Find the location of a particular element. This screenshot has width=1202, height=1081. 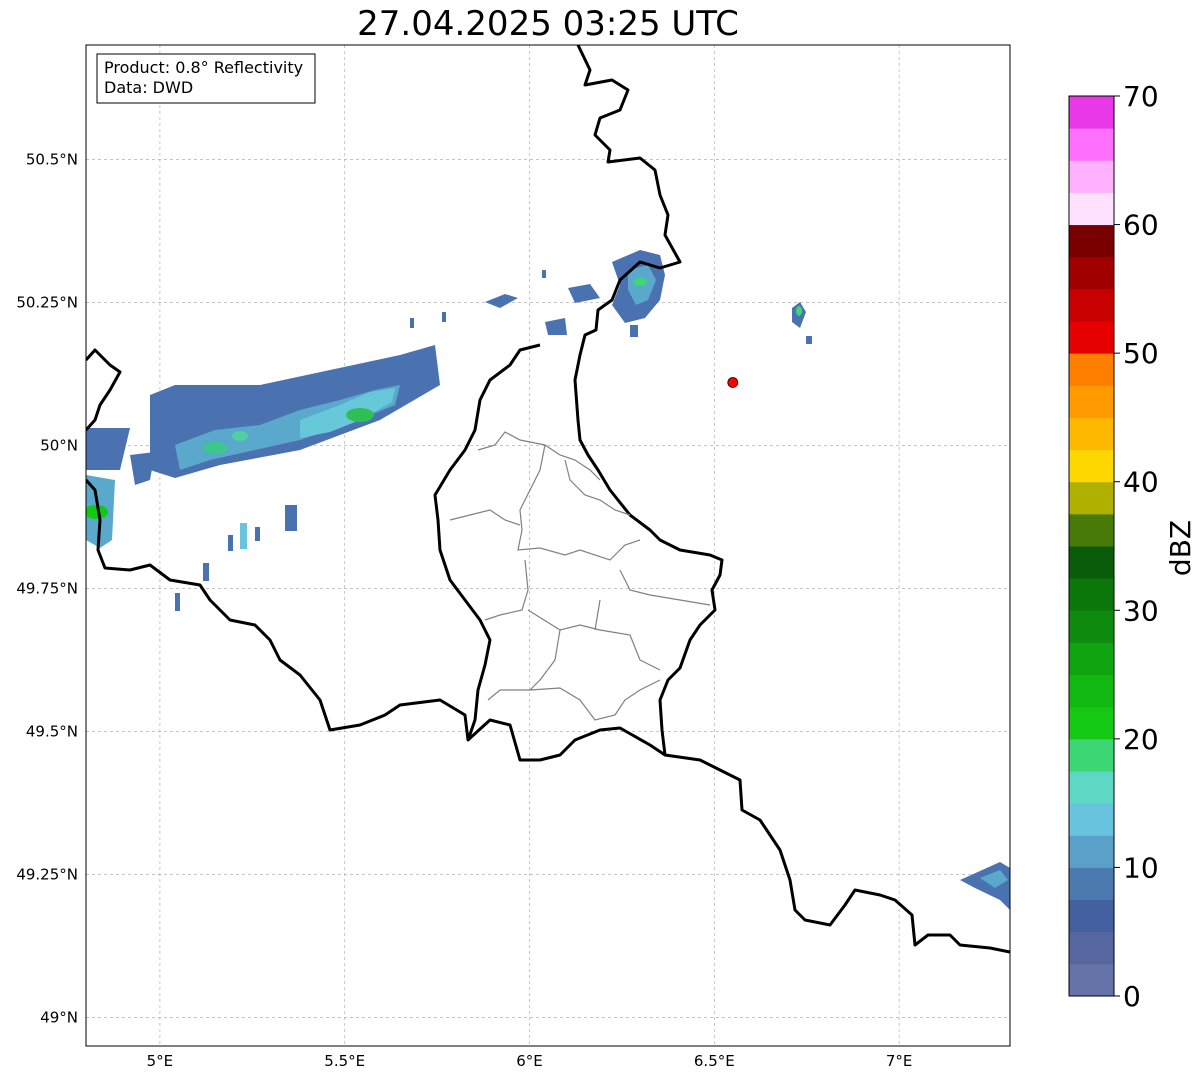

colorbar-segments is located at coordinates (1091, 546).